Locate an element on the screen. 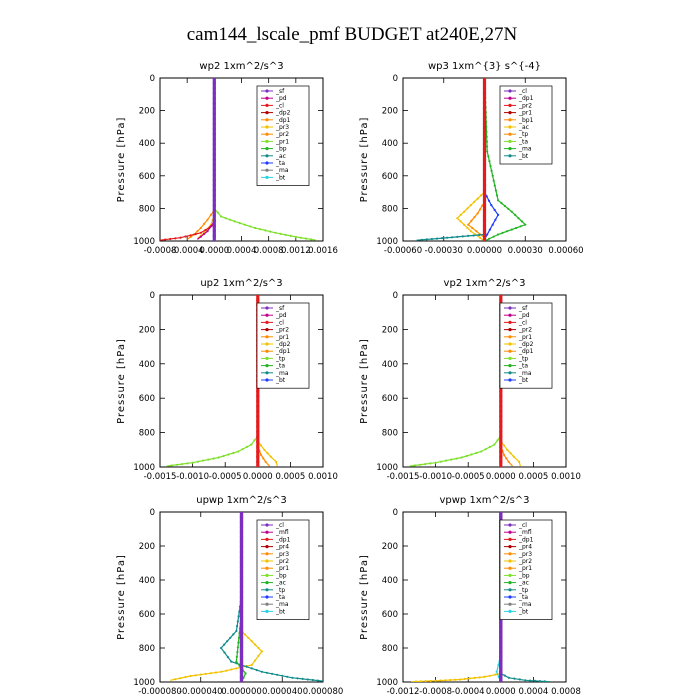 Image resolution: width=700 pixels, height=700 pixels. x-tick-label: -0.000040 is located at coordinates (201, 692).